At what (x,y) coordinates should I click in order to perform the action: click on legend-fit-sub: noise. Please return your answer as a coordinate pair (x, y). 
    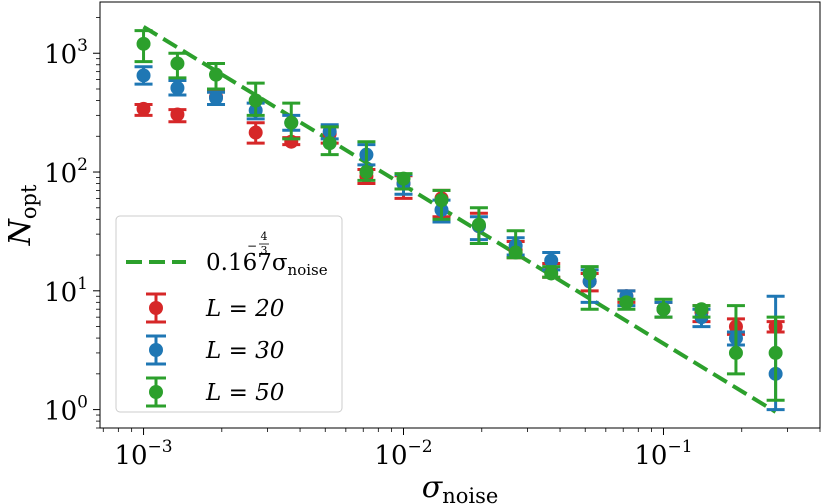
    Looking at the image, I should click on (308, 270).